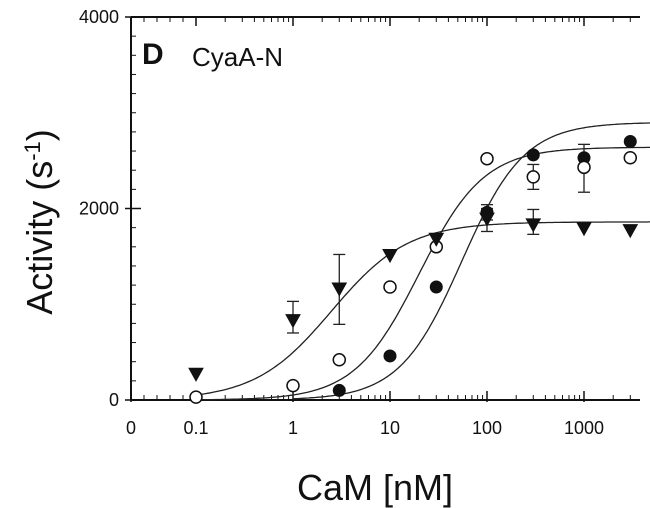 The image size is (650, 508). I want to click on x-axis-title: CaM [nM], so click(375, 487).